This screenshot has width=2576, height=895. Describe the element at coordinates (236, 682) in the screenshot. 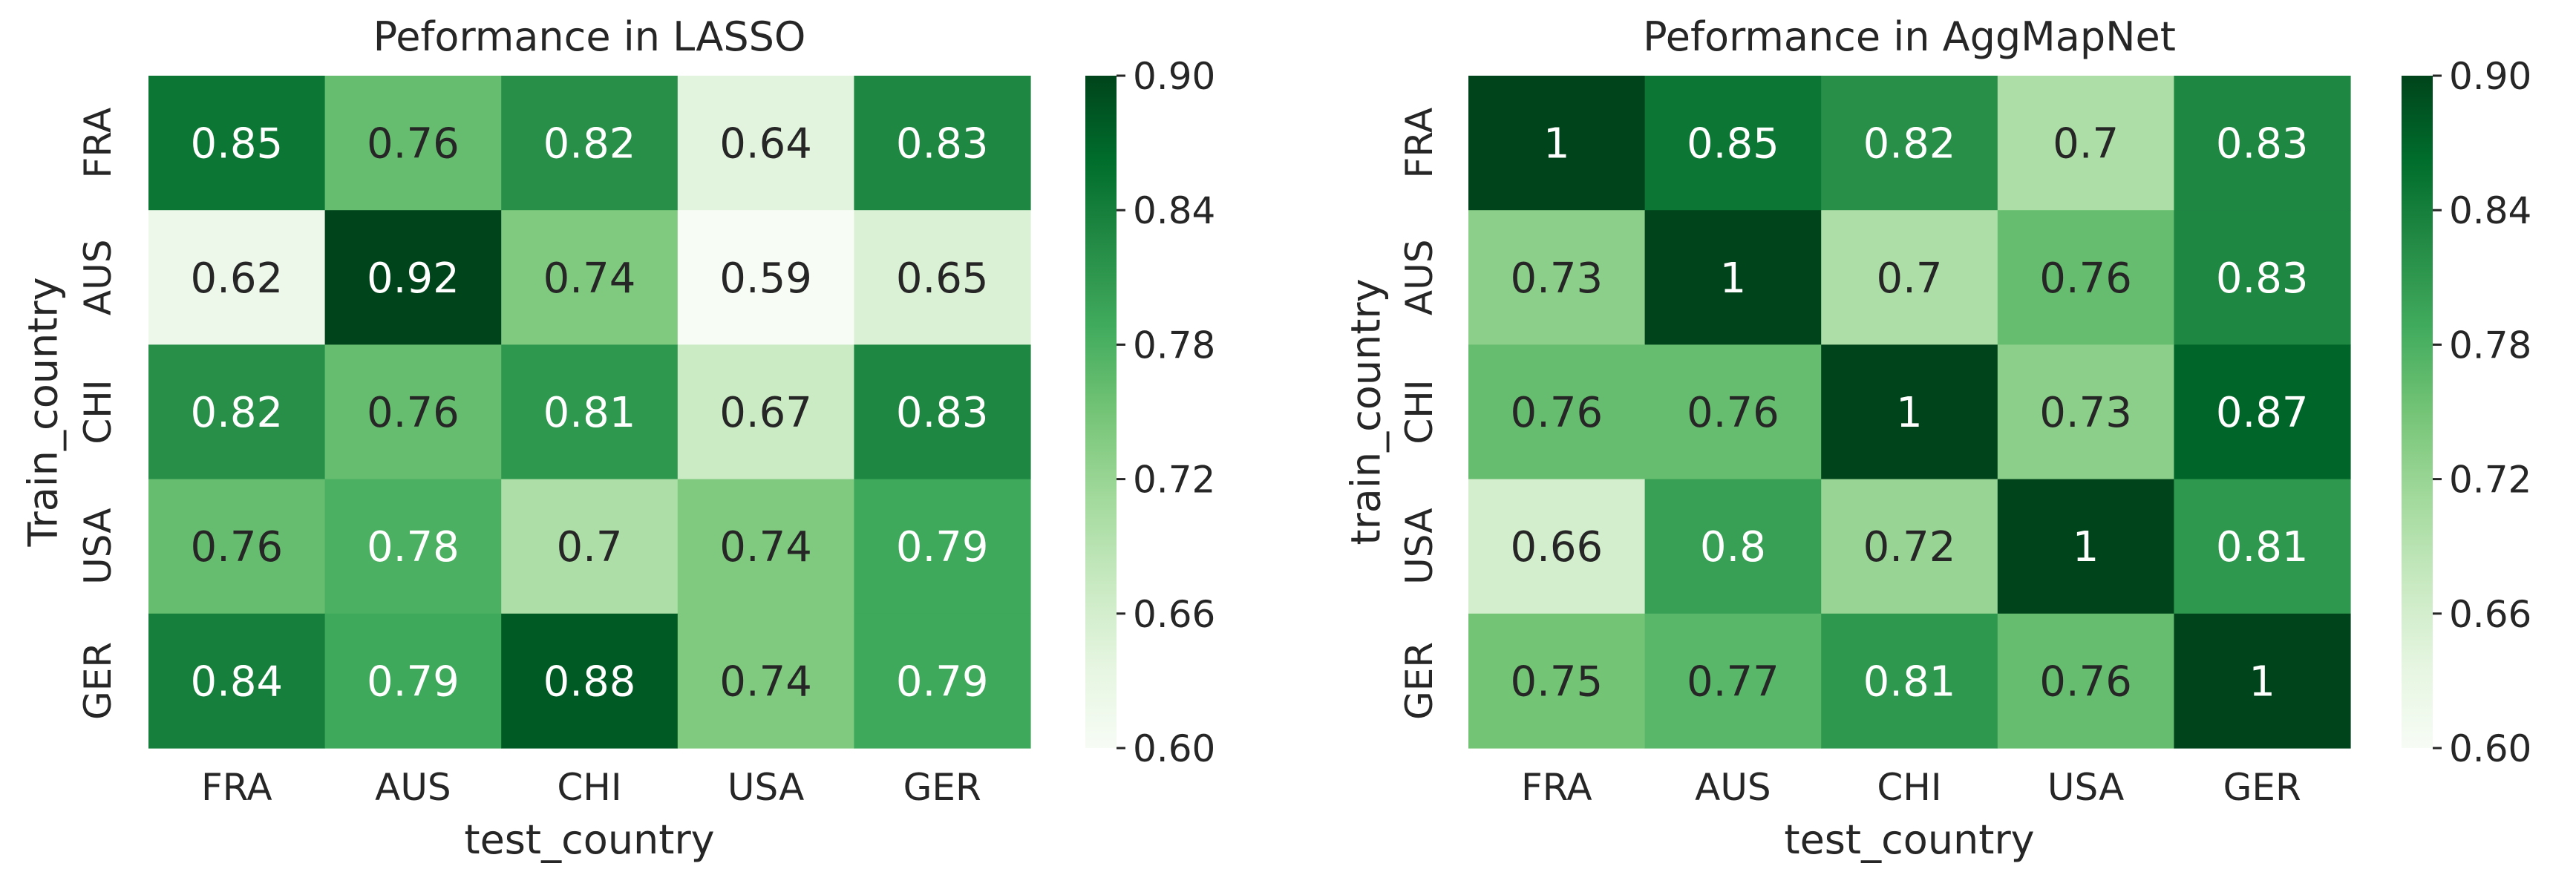

I see `cell-value-label: 0.84` at that location.